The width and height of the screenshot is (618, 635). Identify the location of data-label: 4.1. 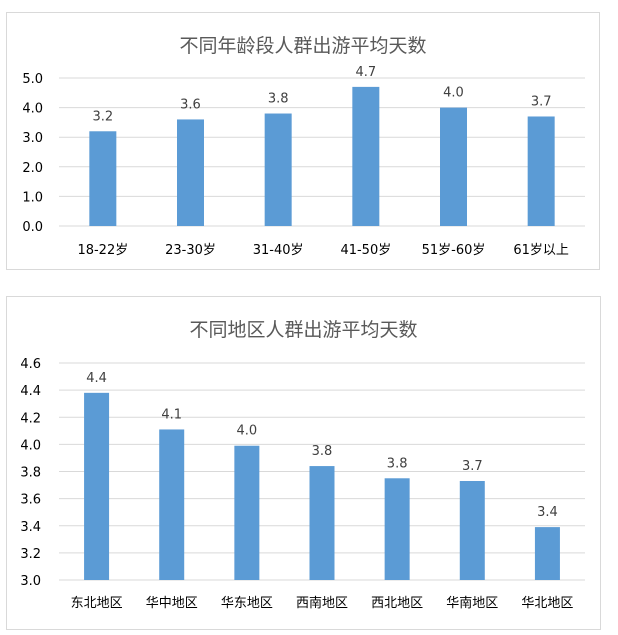
(171, 414).